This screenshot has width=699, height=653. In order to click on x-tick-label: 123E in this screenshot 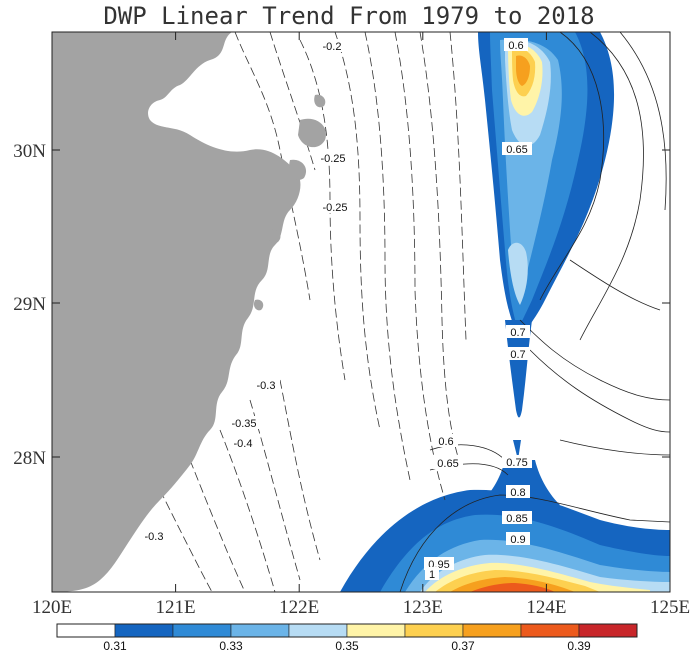, I will do `click(423, 607)`.